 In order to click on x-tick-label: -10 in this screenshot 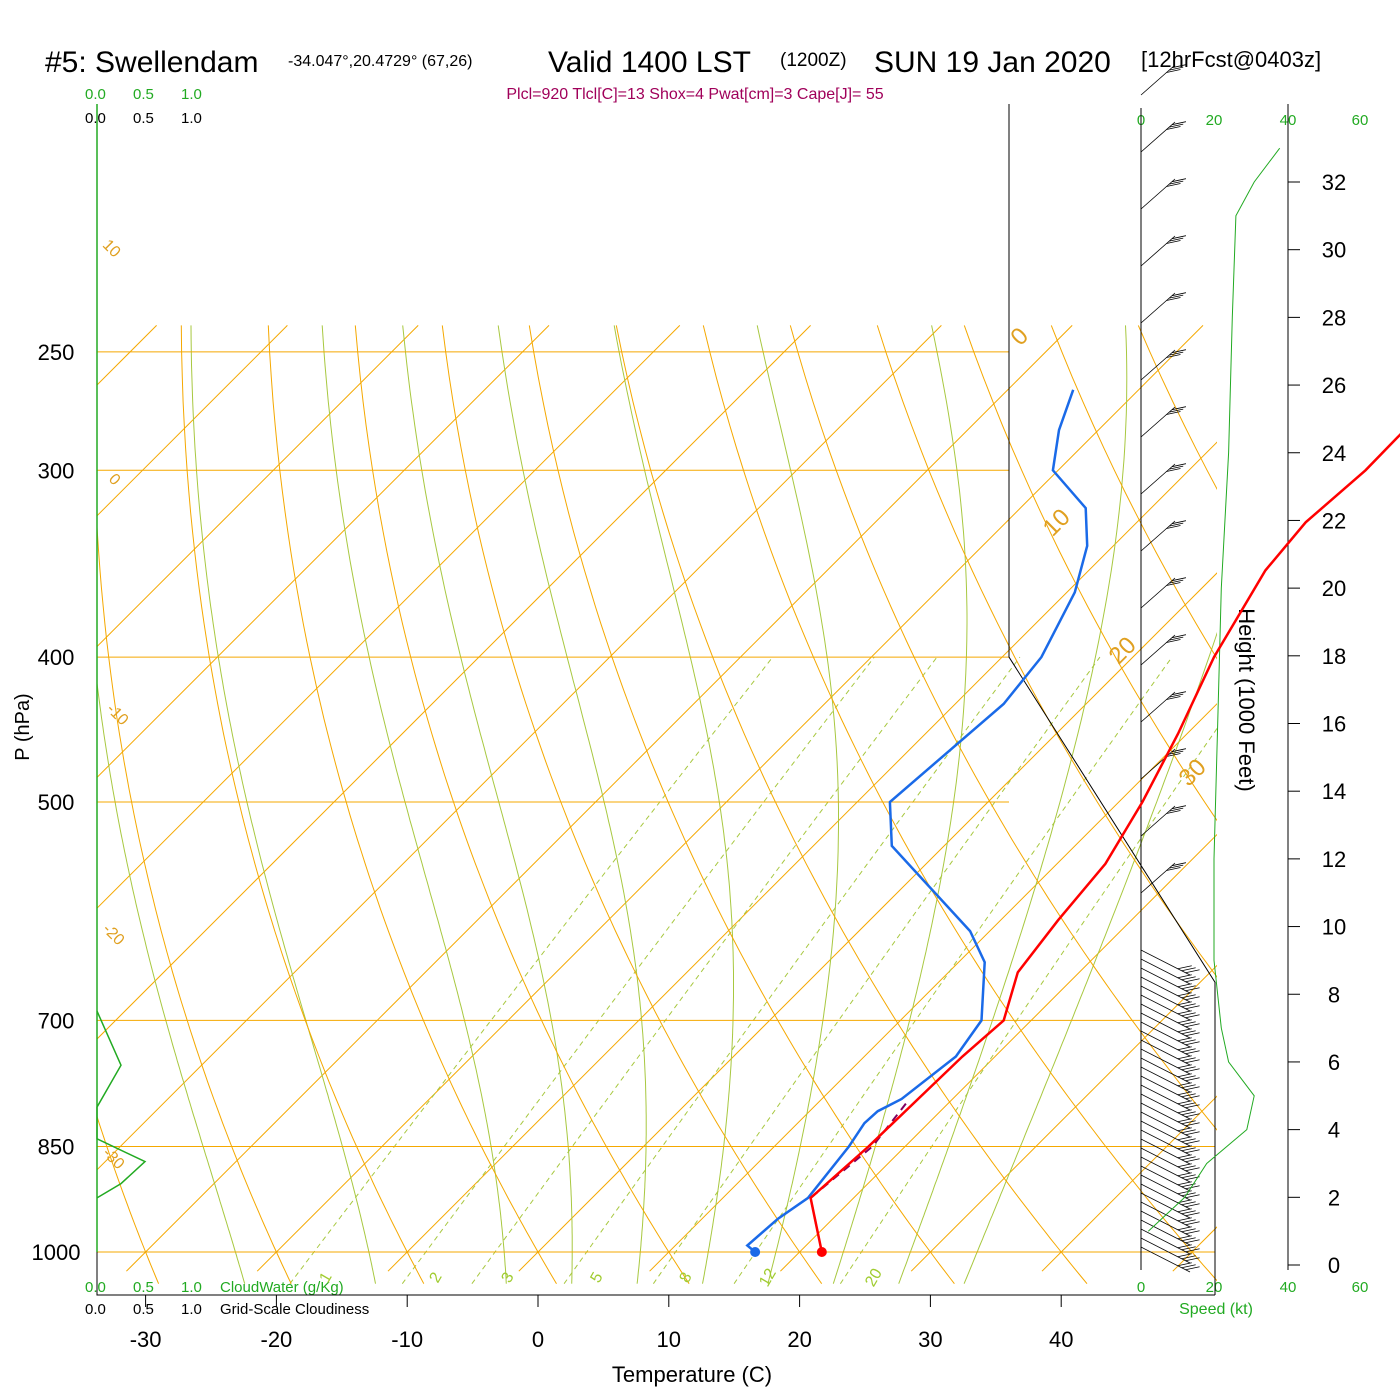, I will do `click(407, 1339)`.